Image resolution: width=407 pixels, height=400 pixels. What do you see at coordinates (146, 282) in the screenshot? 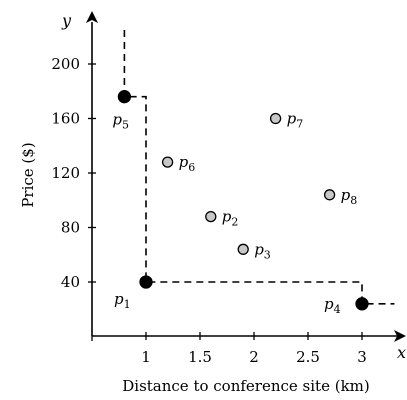
I see `point-p1` at bounding box center [146, 282].